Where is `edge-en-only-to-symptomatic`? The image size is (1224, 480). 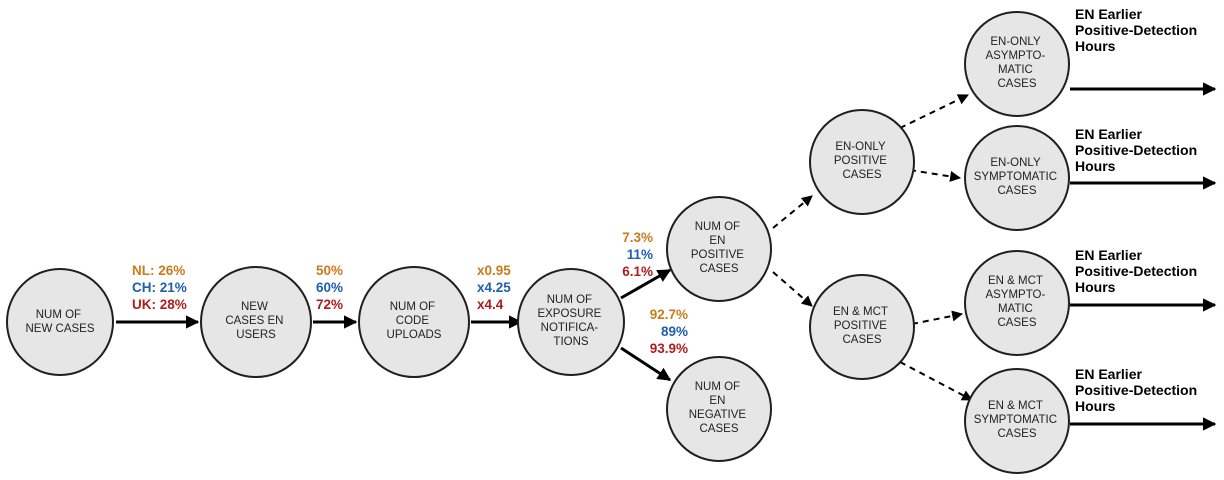
edge-en-only-to-symptomatic is located at coordinates (935, 175).